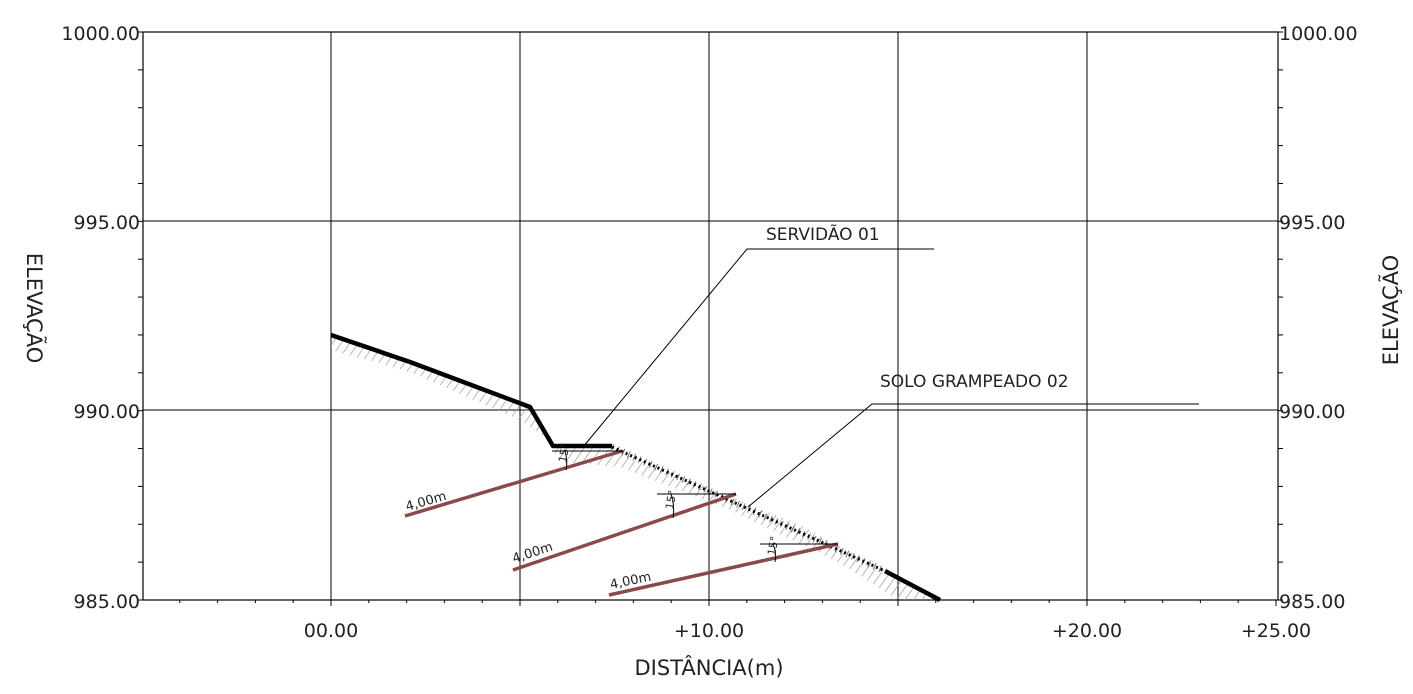 The height and width of the screenshot is (694, 1413). I want to click on y-tick-right-995: 995.00, so click(1312, 223).